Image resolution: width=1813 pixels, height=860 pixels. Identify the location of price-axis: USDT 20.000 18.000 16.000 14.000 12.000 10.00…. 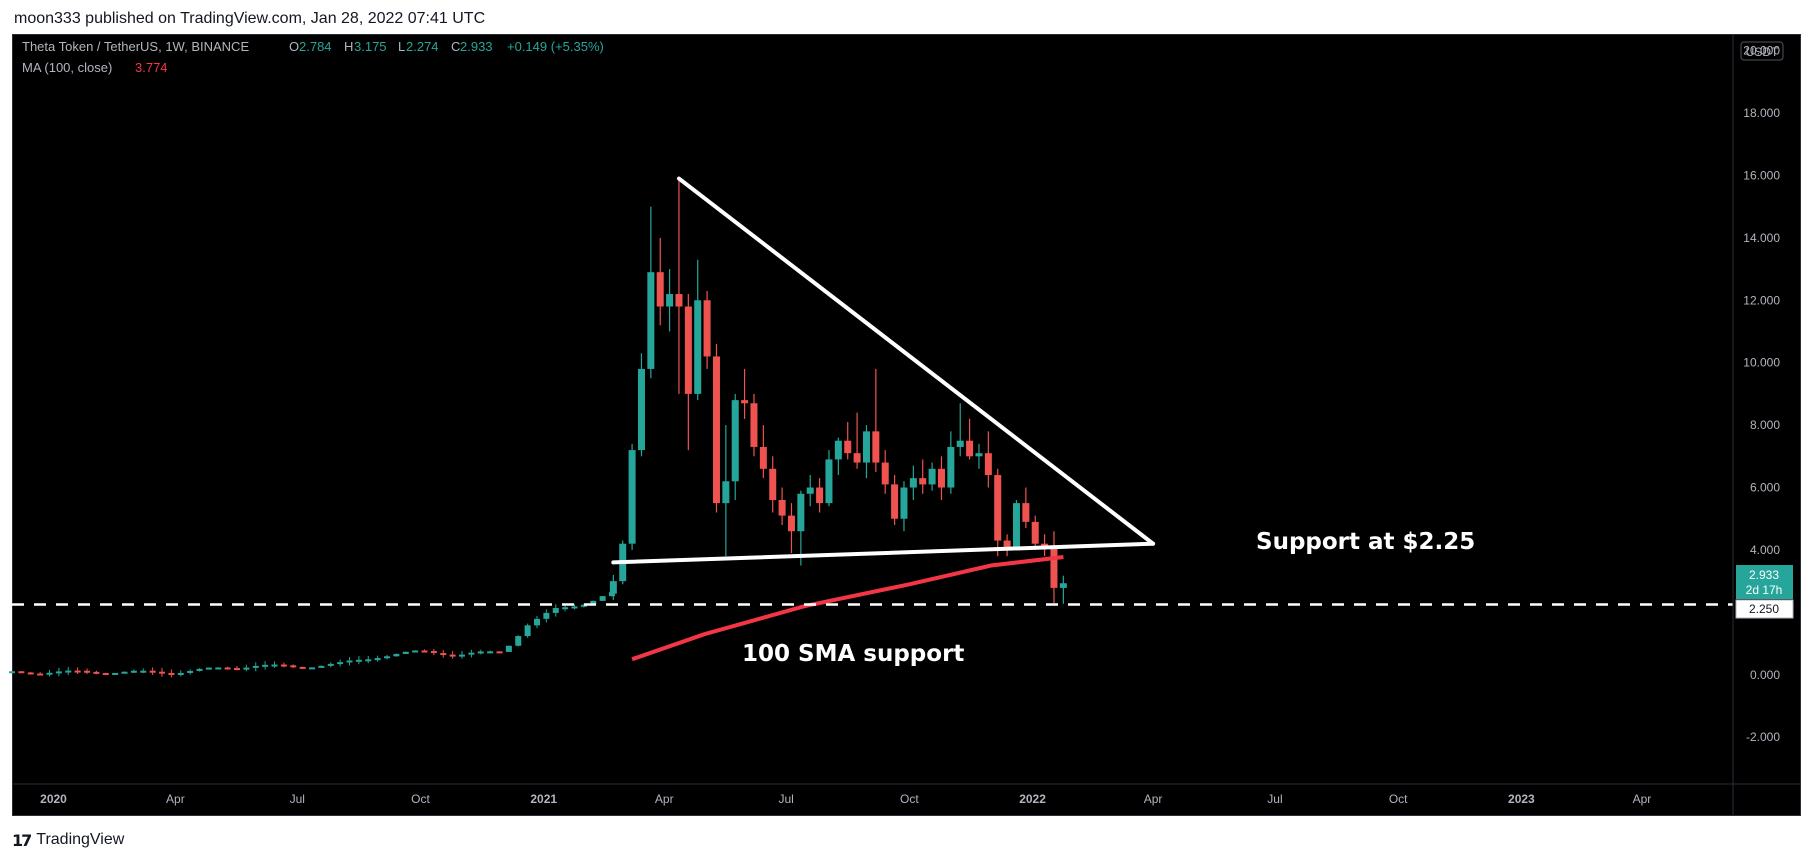
(1763, 425).